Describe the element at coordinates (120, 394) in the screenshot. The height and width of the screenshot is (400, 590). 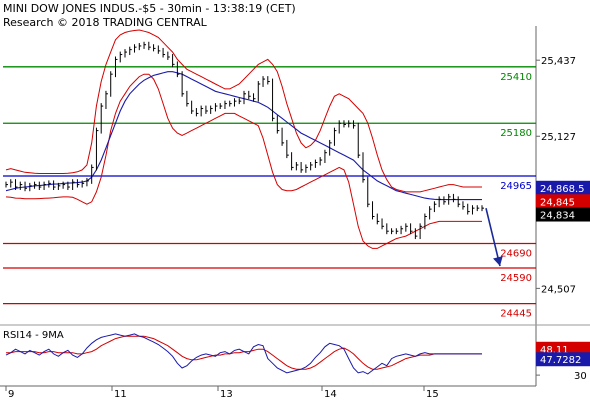
I see `time-tick-label: 11` at that location.